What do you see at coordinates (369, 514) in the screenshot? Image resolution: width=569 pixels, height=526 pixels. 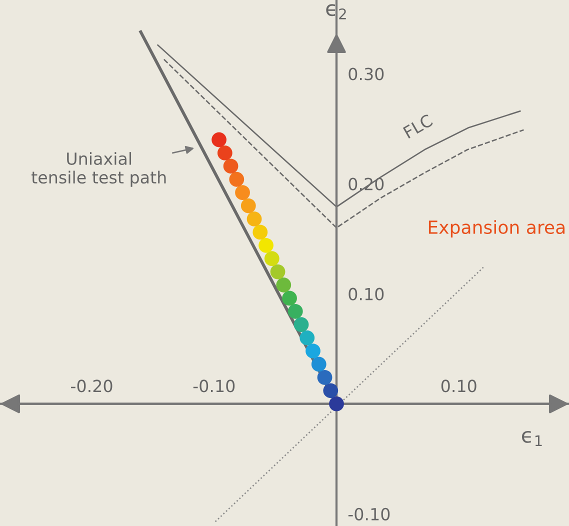 I see `y-tick-label: -0.10` at bounding box center [369, 514].